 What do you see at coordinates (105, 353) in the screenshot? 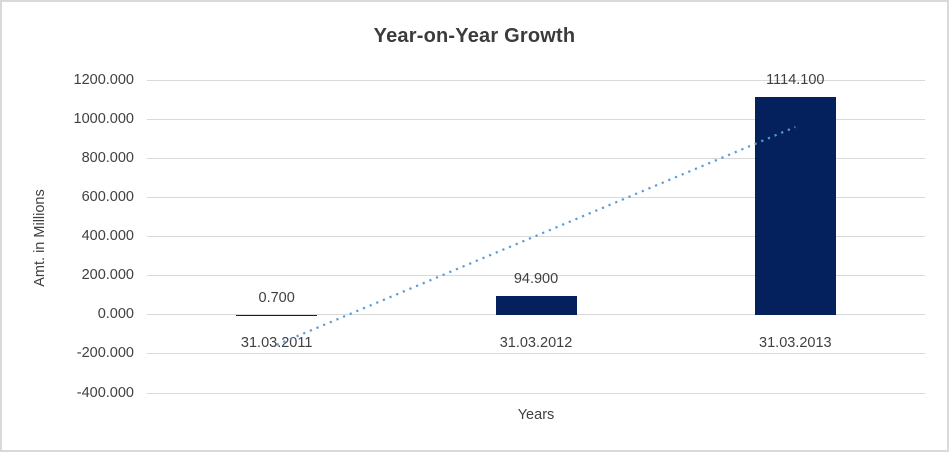
I see `y-tick-label: -200.000` at bounding box center [105, 353].